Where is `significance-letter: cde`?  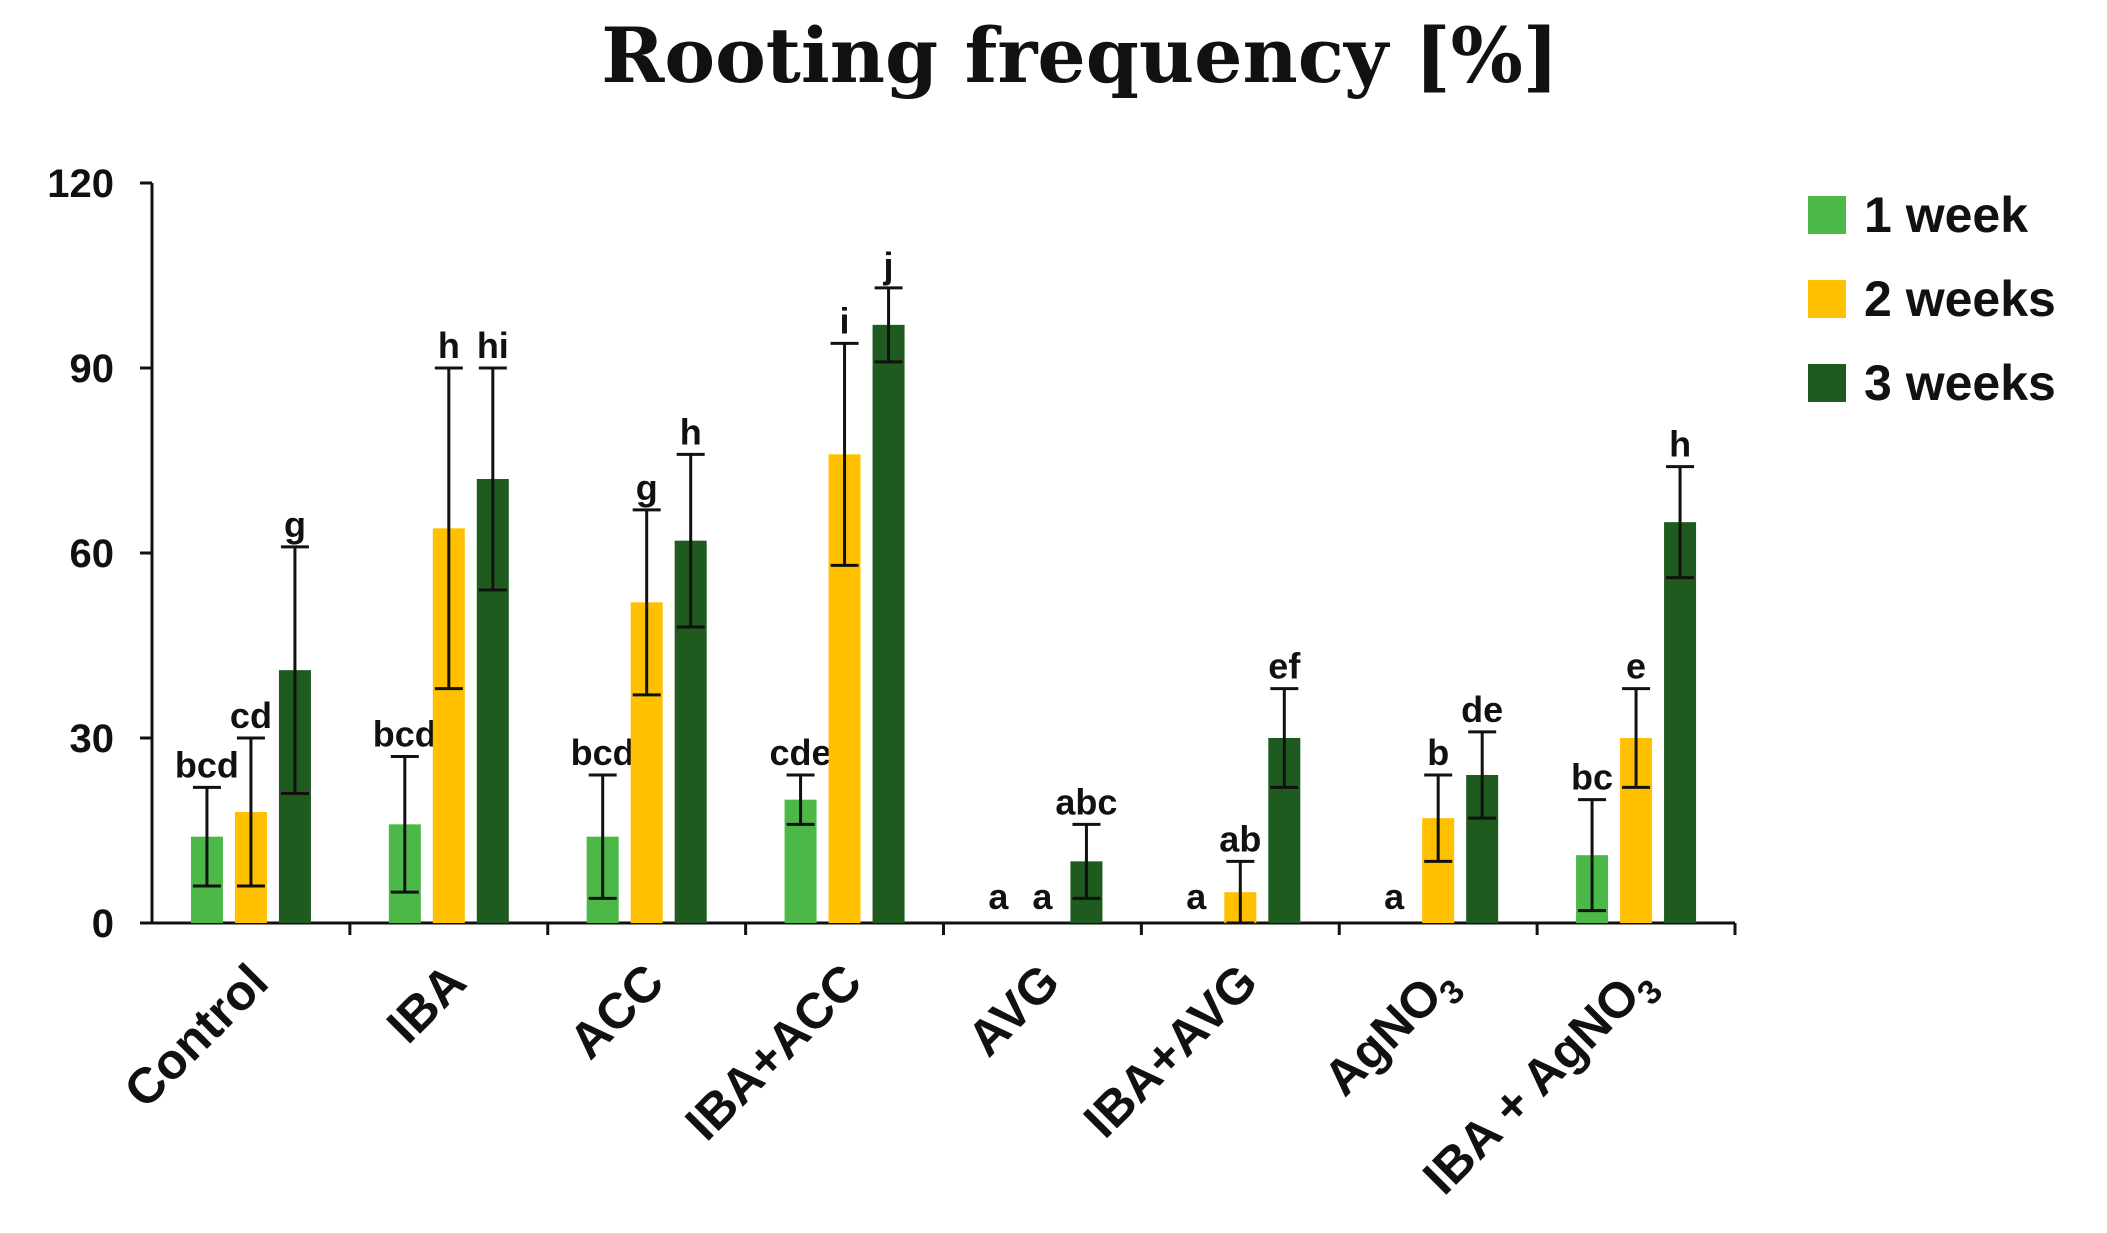
significance-letter: cde is located at coordinates (801, 752).